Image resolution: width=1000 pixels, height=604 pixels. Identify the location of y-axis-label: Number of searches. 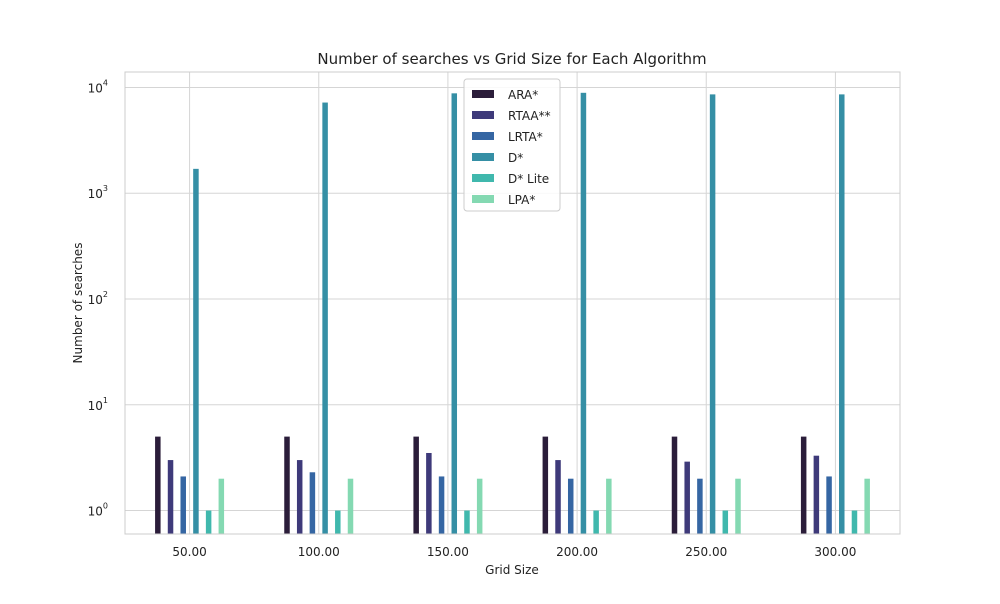
(78, 303).